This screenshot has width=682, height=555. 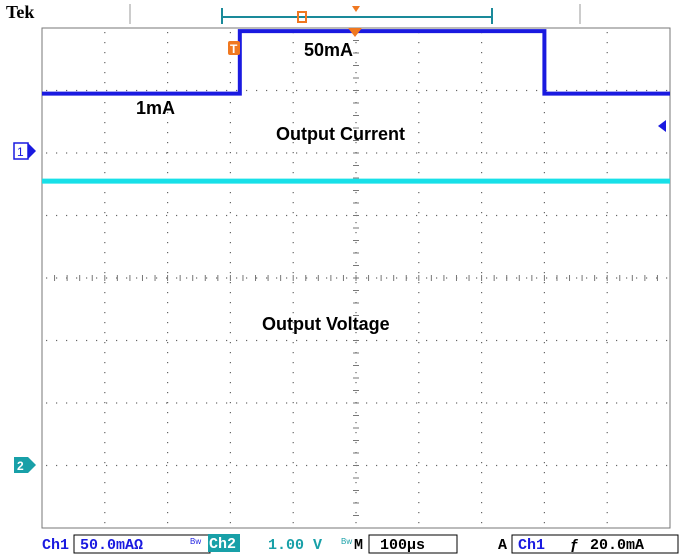 I want to click on trigger-position-marker: T, so click(x=234, y=48).